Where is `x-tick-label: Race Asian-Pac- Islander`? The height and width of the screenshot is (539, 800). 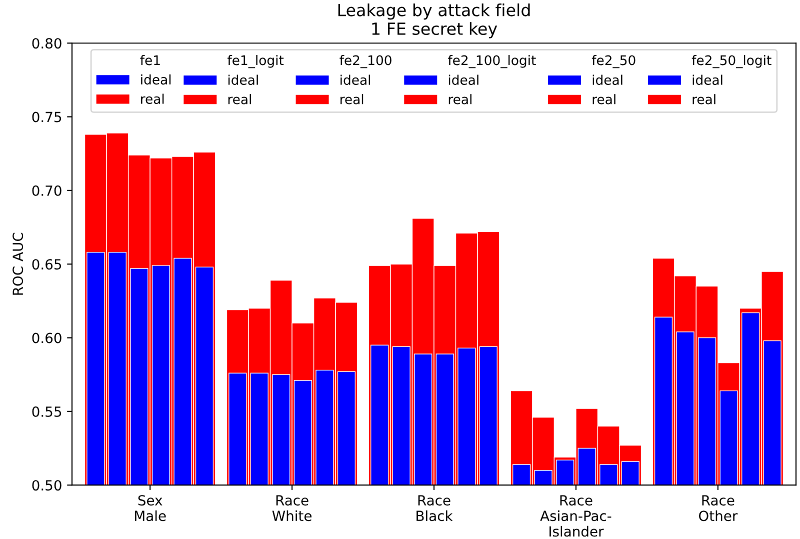 x-tick-label: Race Asian-Pac- Islander is located at coordinates (576, 516).